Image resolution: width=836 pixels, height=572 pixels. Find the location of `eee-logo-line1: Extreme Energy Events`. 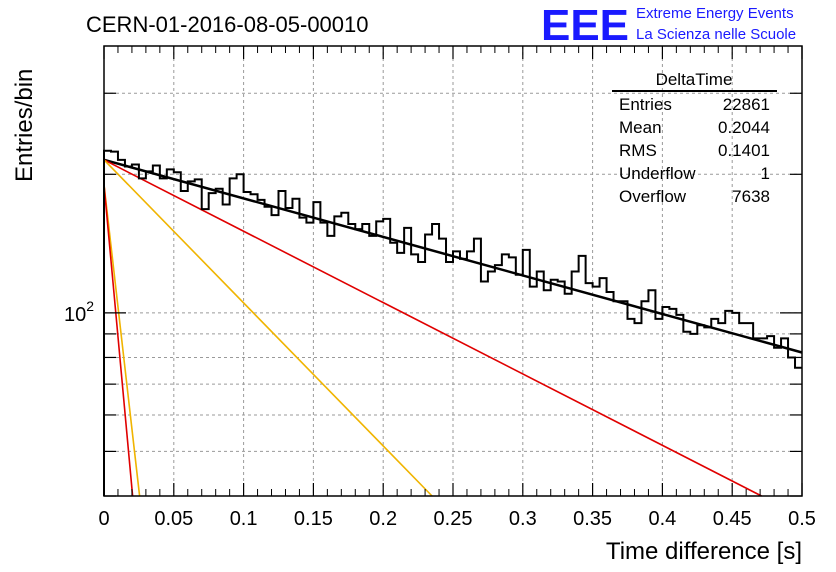

eee-logo-line1: Extreme Energy Events is located at coordinates (715, 13).